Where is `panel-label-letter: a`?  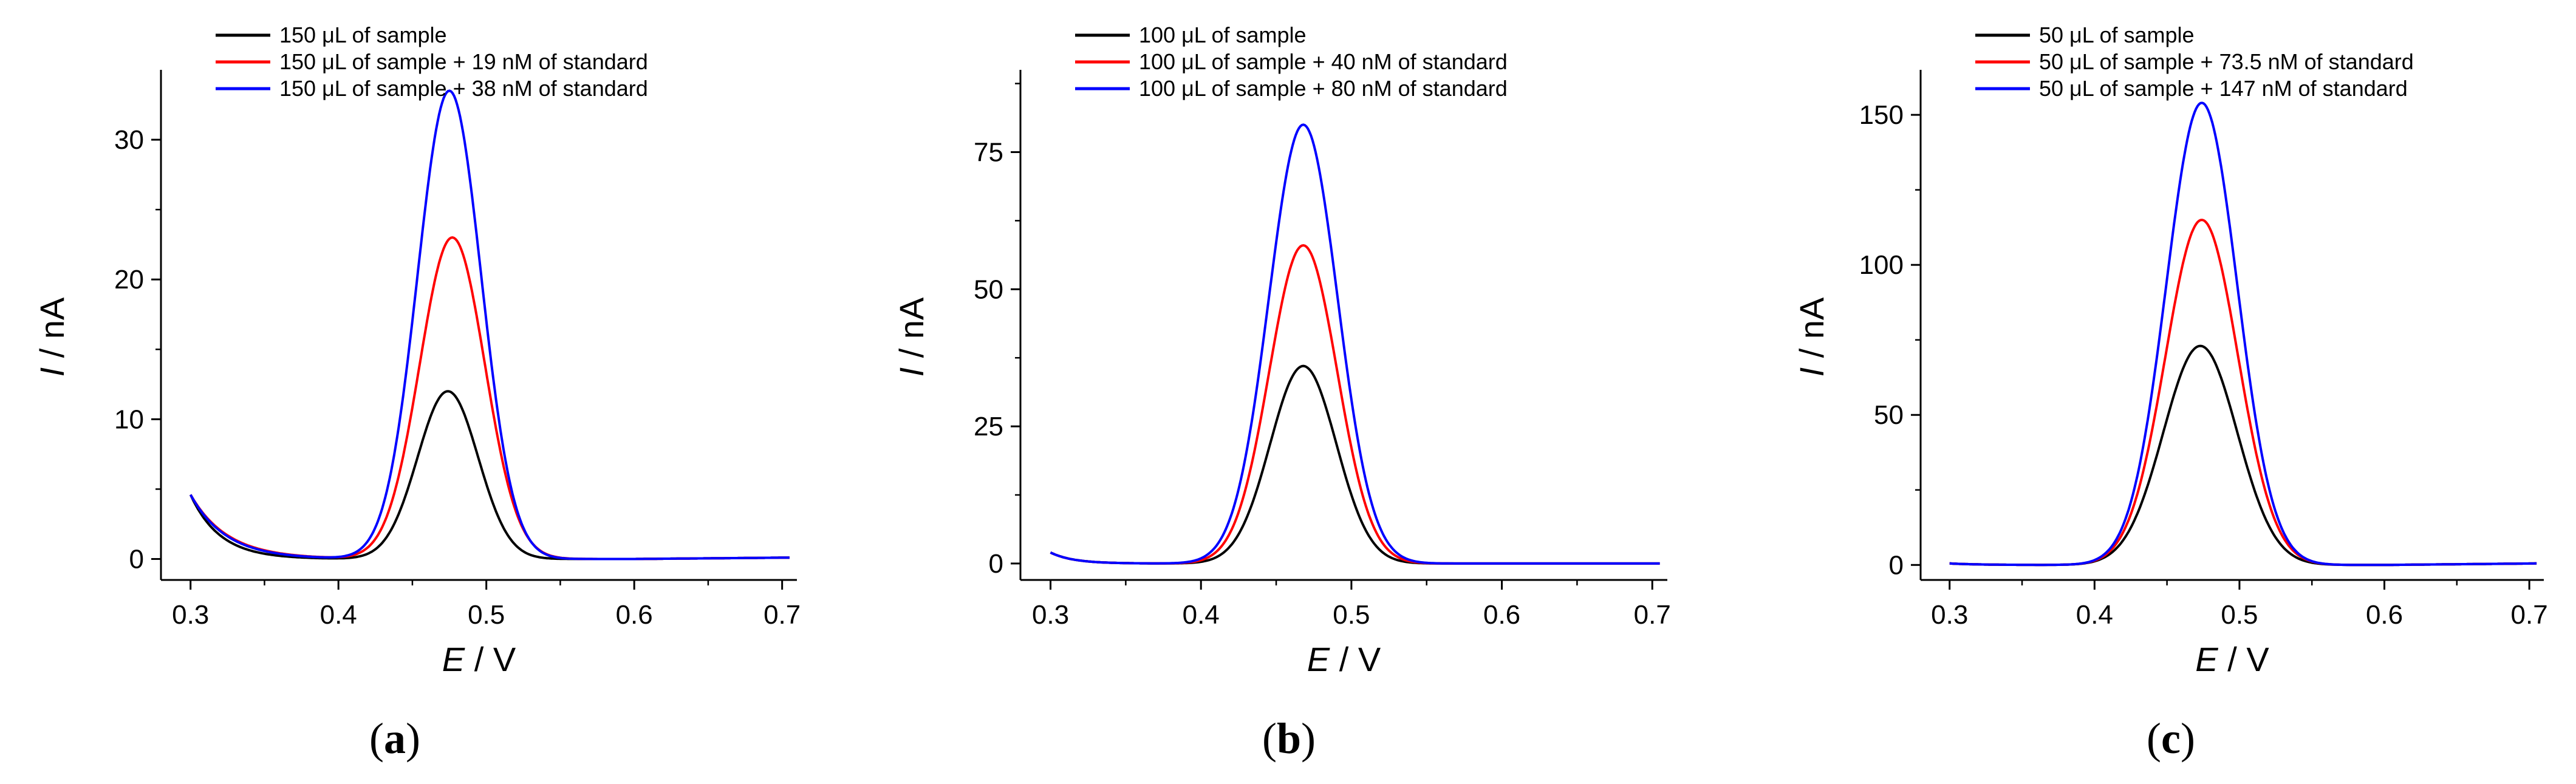
panel-label-letter: a is located at coordinates (395, 738).